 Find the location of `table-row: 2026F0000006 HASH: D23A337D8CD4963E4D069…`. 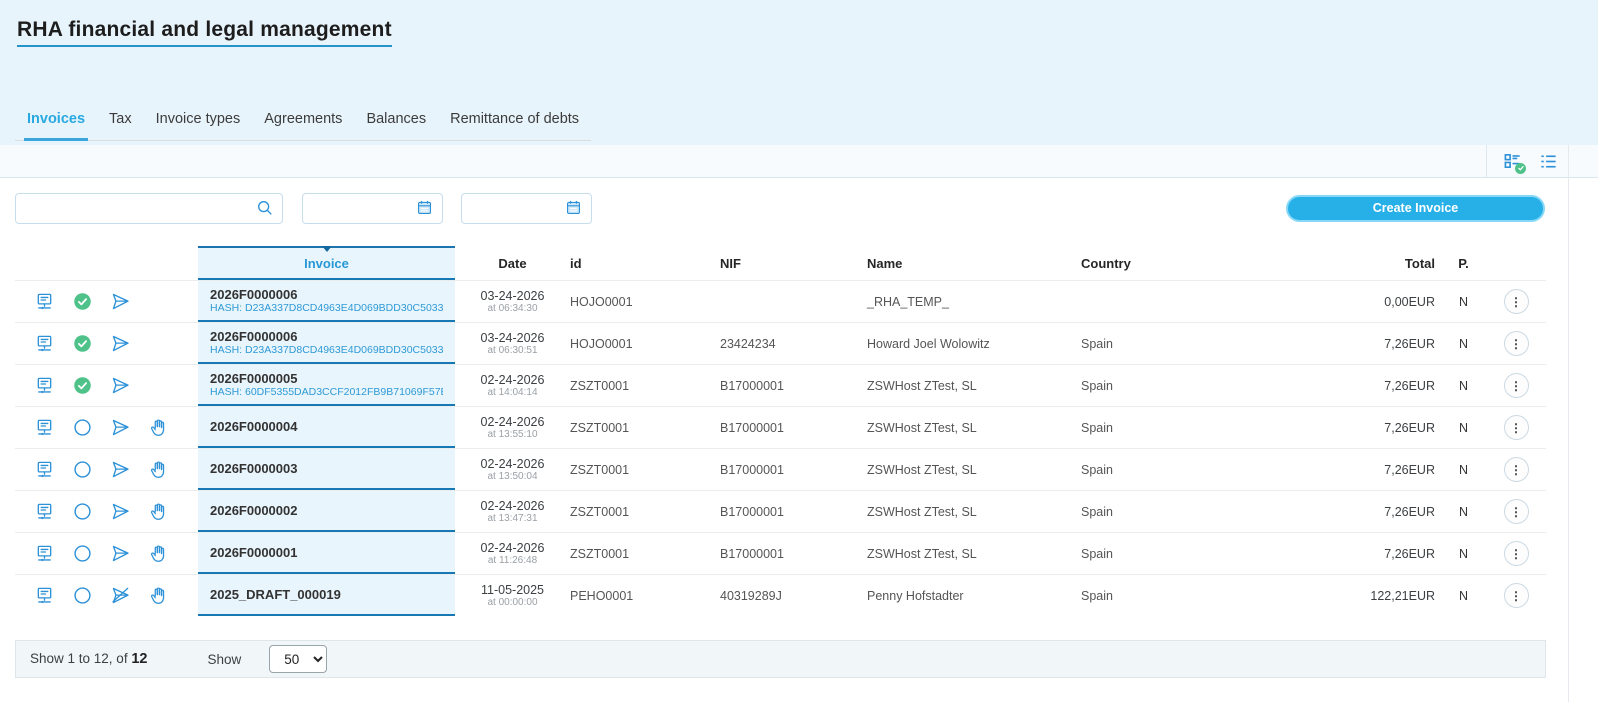

table-row: 2026F0000006 HASH: D23A337D8CD4963E4D069… is located at coordinates (780, 301).